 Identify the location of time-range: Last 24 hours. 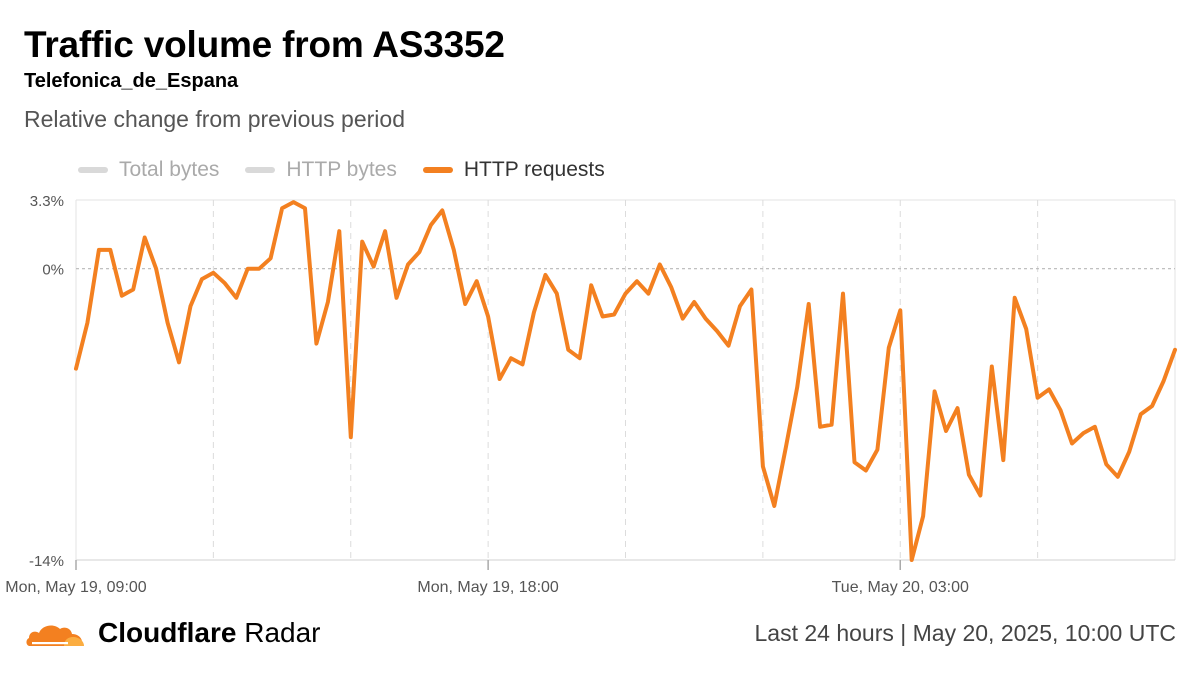
(824, 633).